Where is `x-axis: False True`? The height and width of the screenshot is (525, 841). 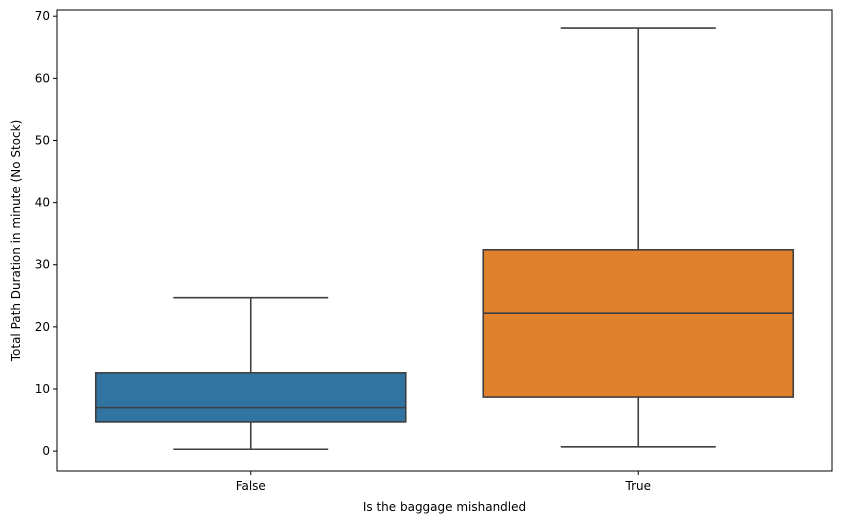
x-axis: False True is located at coordinates (443, 482).